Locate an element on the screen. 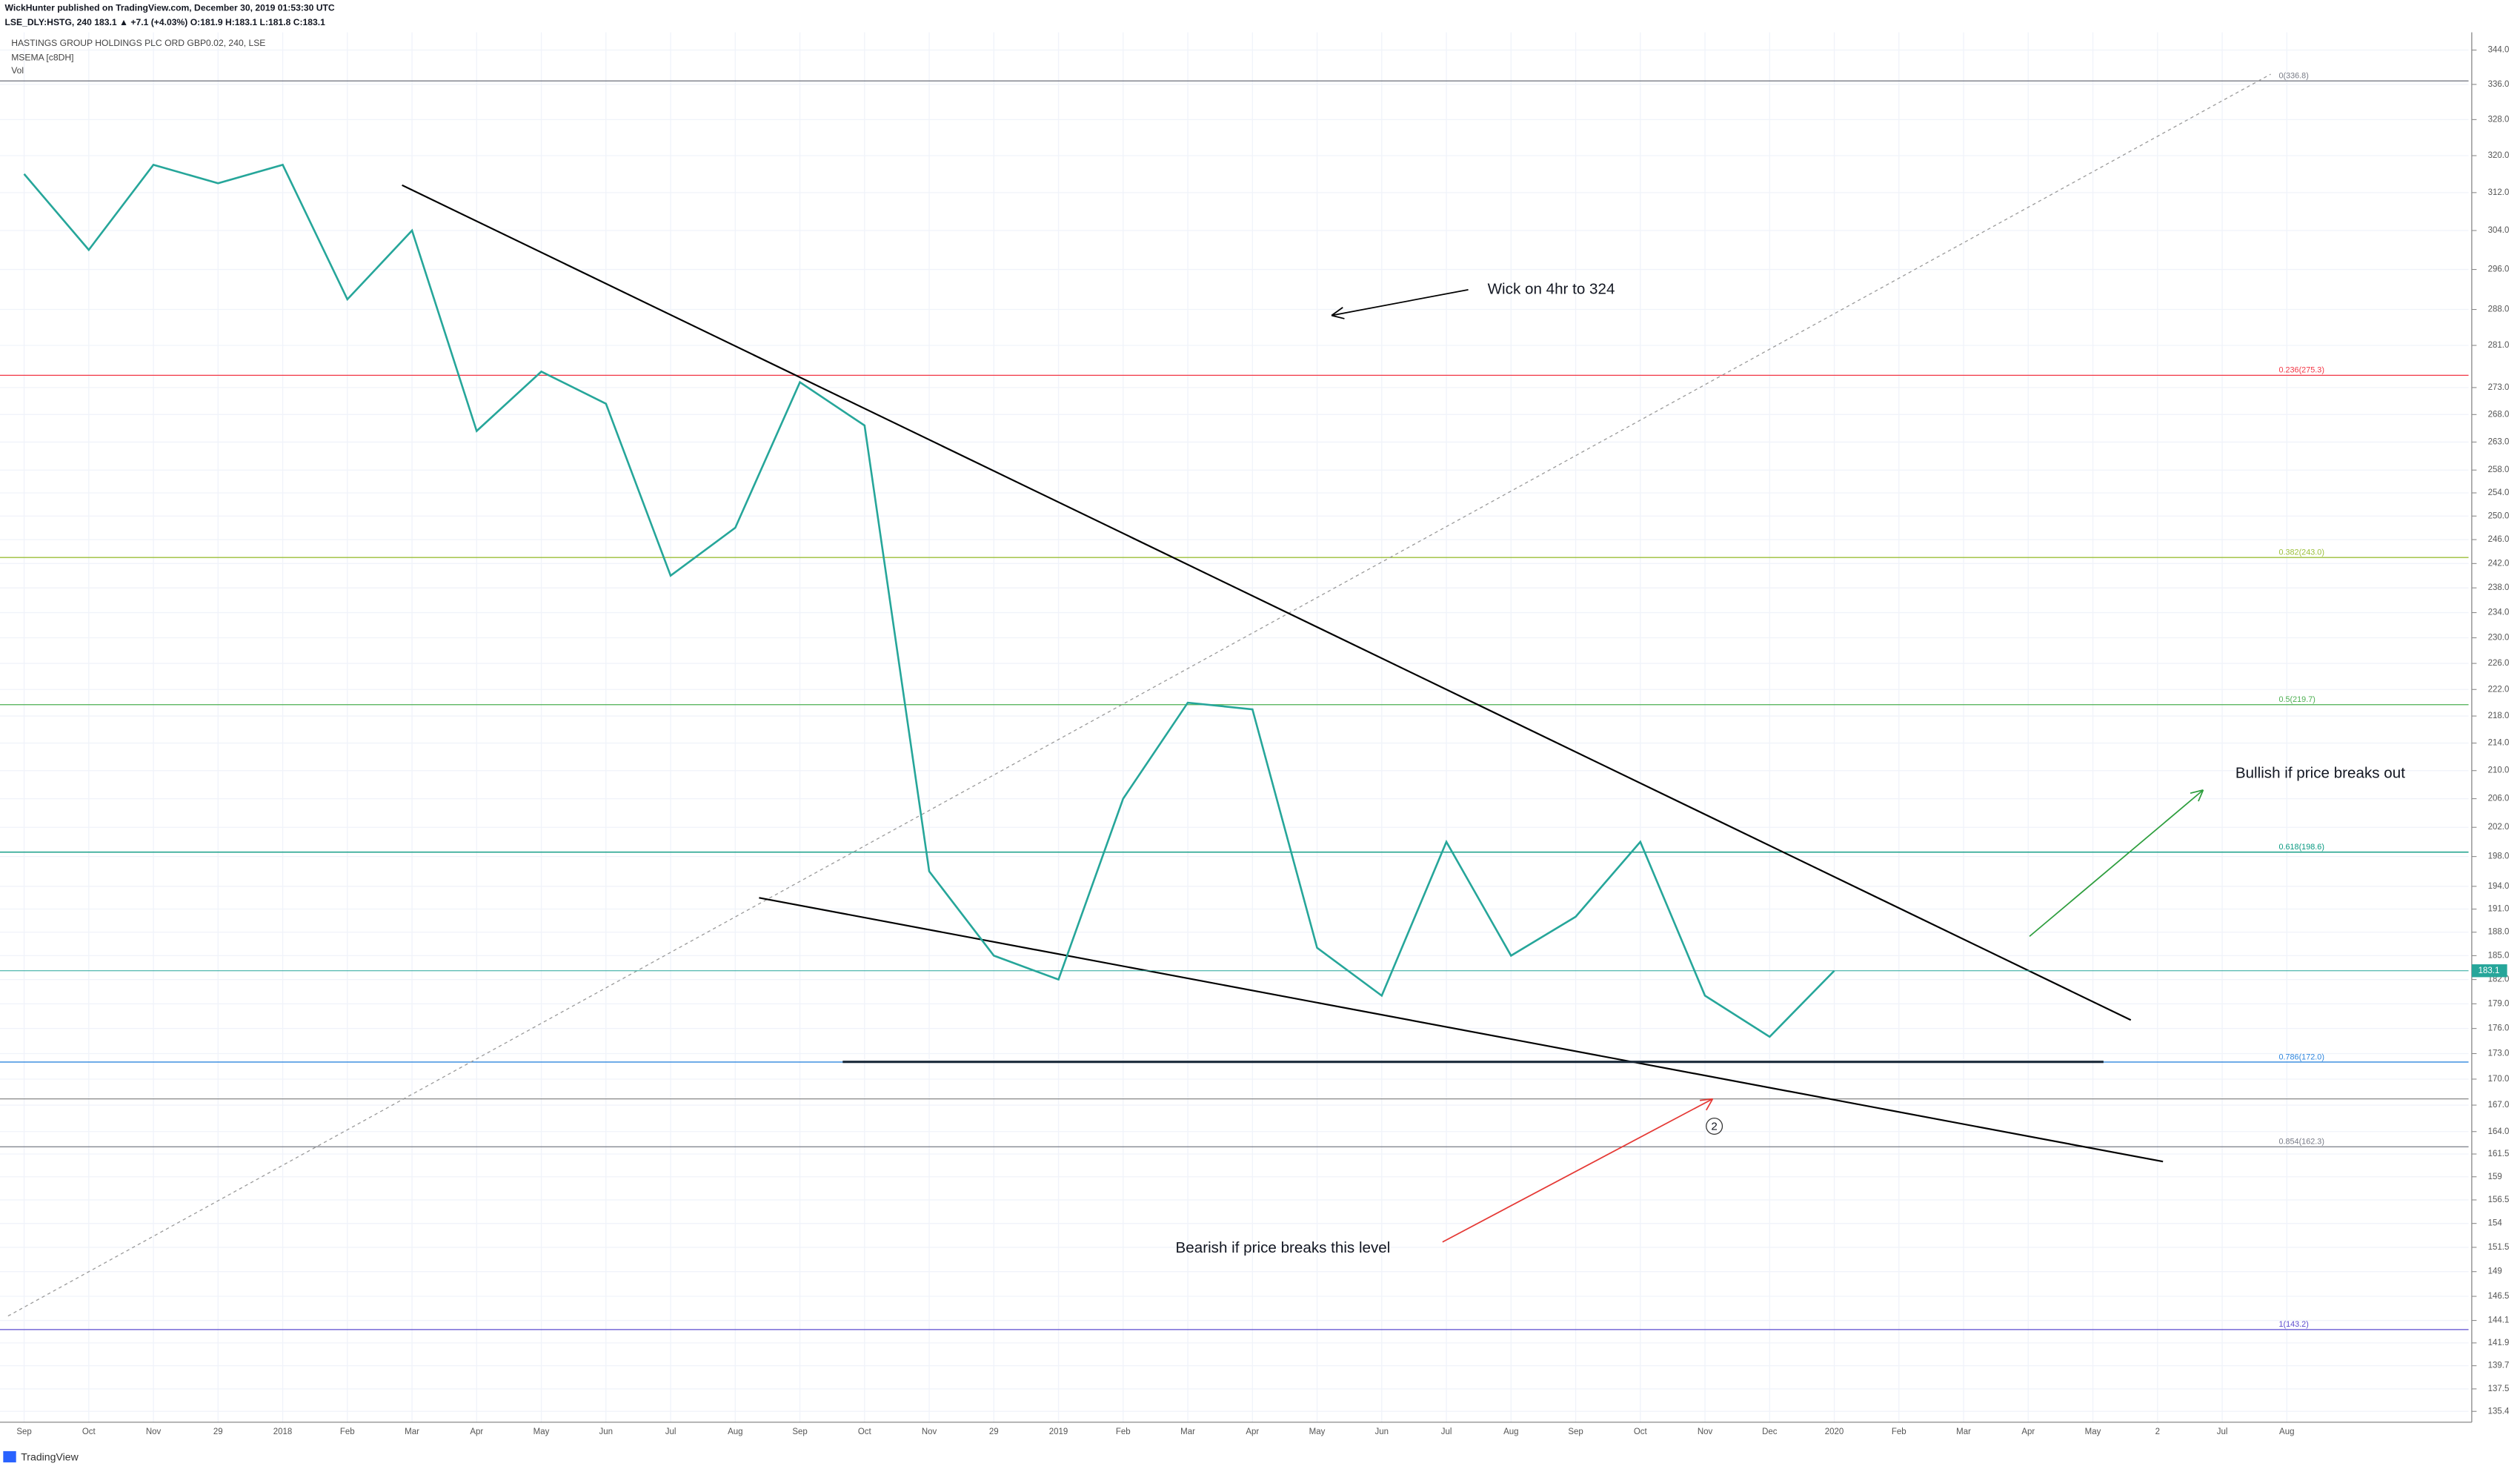  y-tick-label: 164.0 is located at coordinates (2499, 1131).